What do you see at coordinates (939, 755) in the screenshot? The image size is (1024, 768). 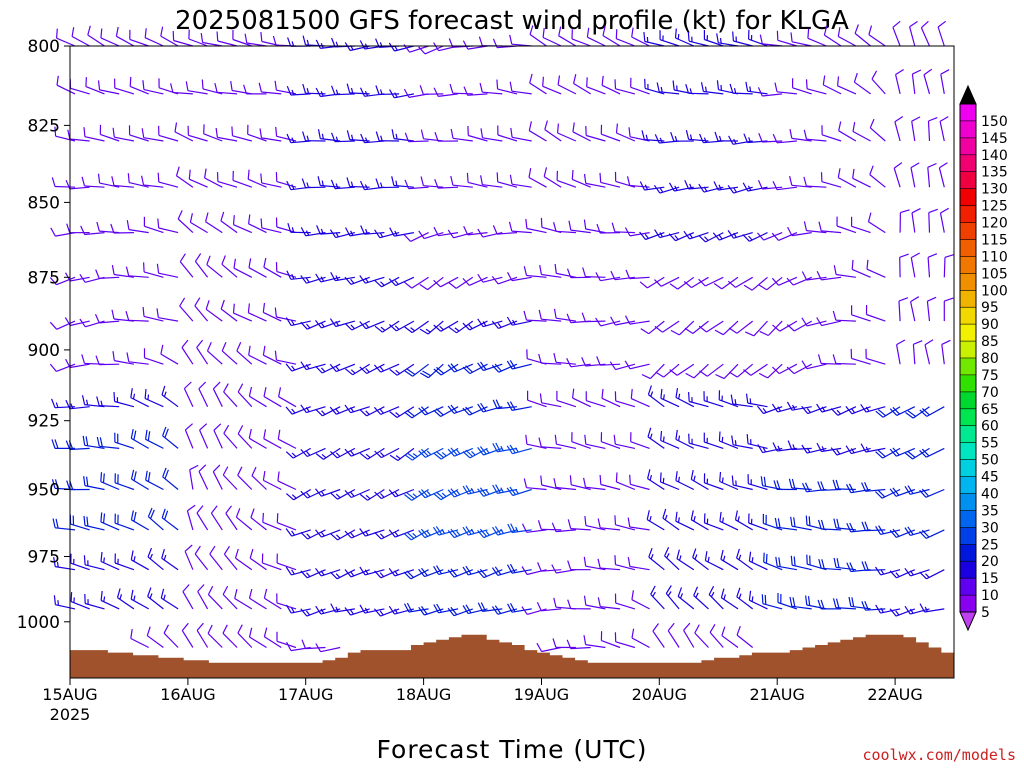 I see `credit-link: coolwx.com/models` at bounding box center [939, 755].